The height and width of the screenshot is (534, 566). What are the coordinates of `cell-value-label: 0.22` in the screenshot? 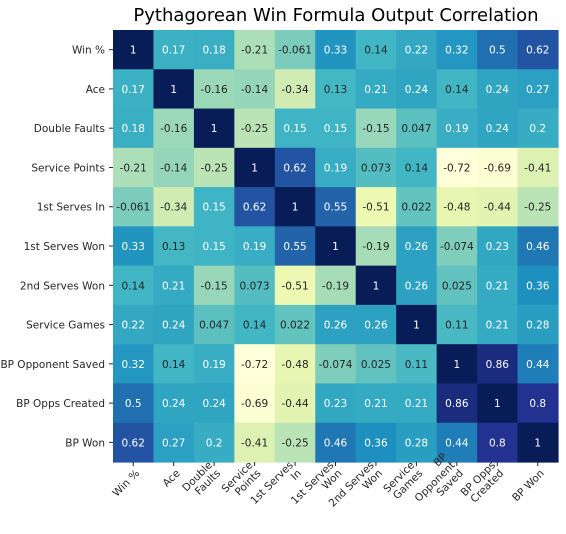 It's located at (133, 326).